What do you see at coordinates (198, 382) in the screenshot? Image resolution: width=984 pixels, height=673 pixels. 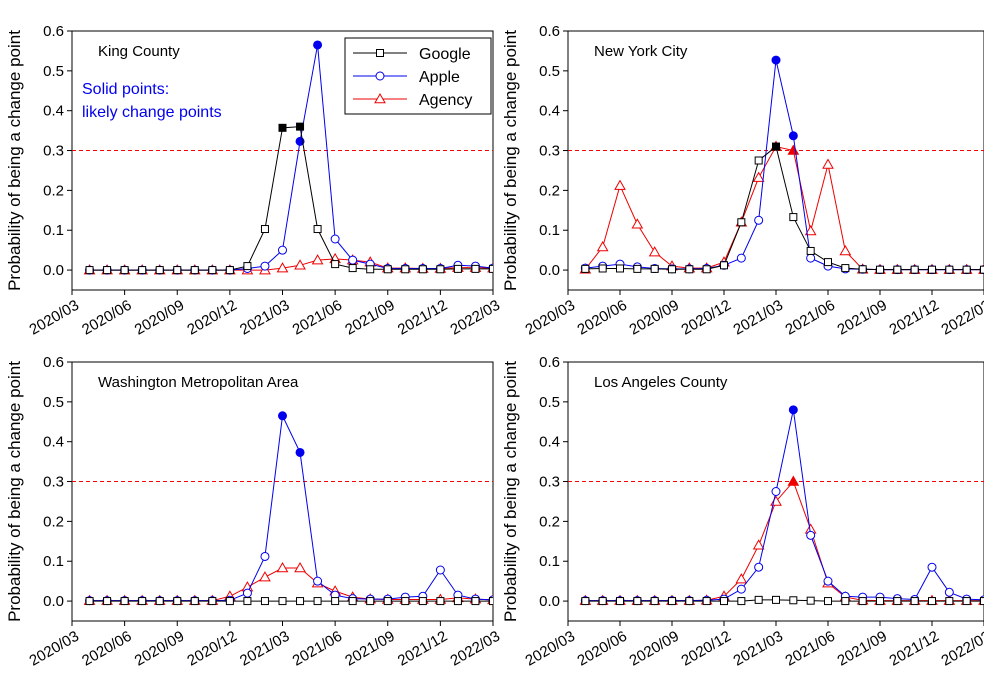 I see `panel-title: Washington Metropolitan Area` at bounding box center [198, 382].